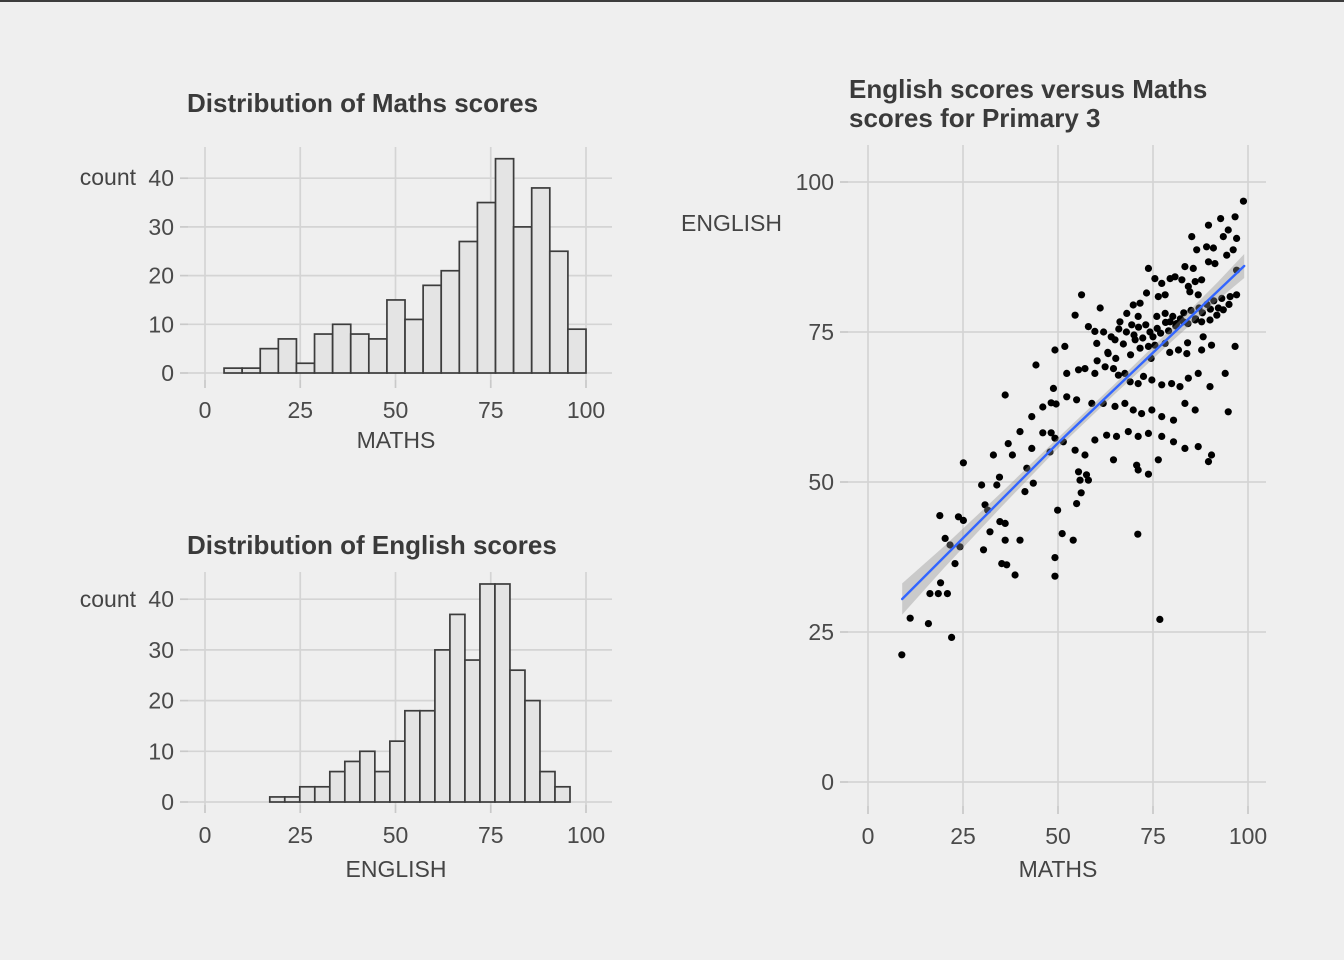  Describe the element at coordinates (975, 118) in the screenshot. I see `scatter-plot-title-line-2: scores for Primary 3` at that location.